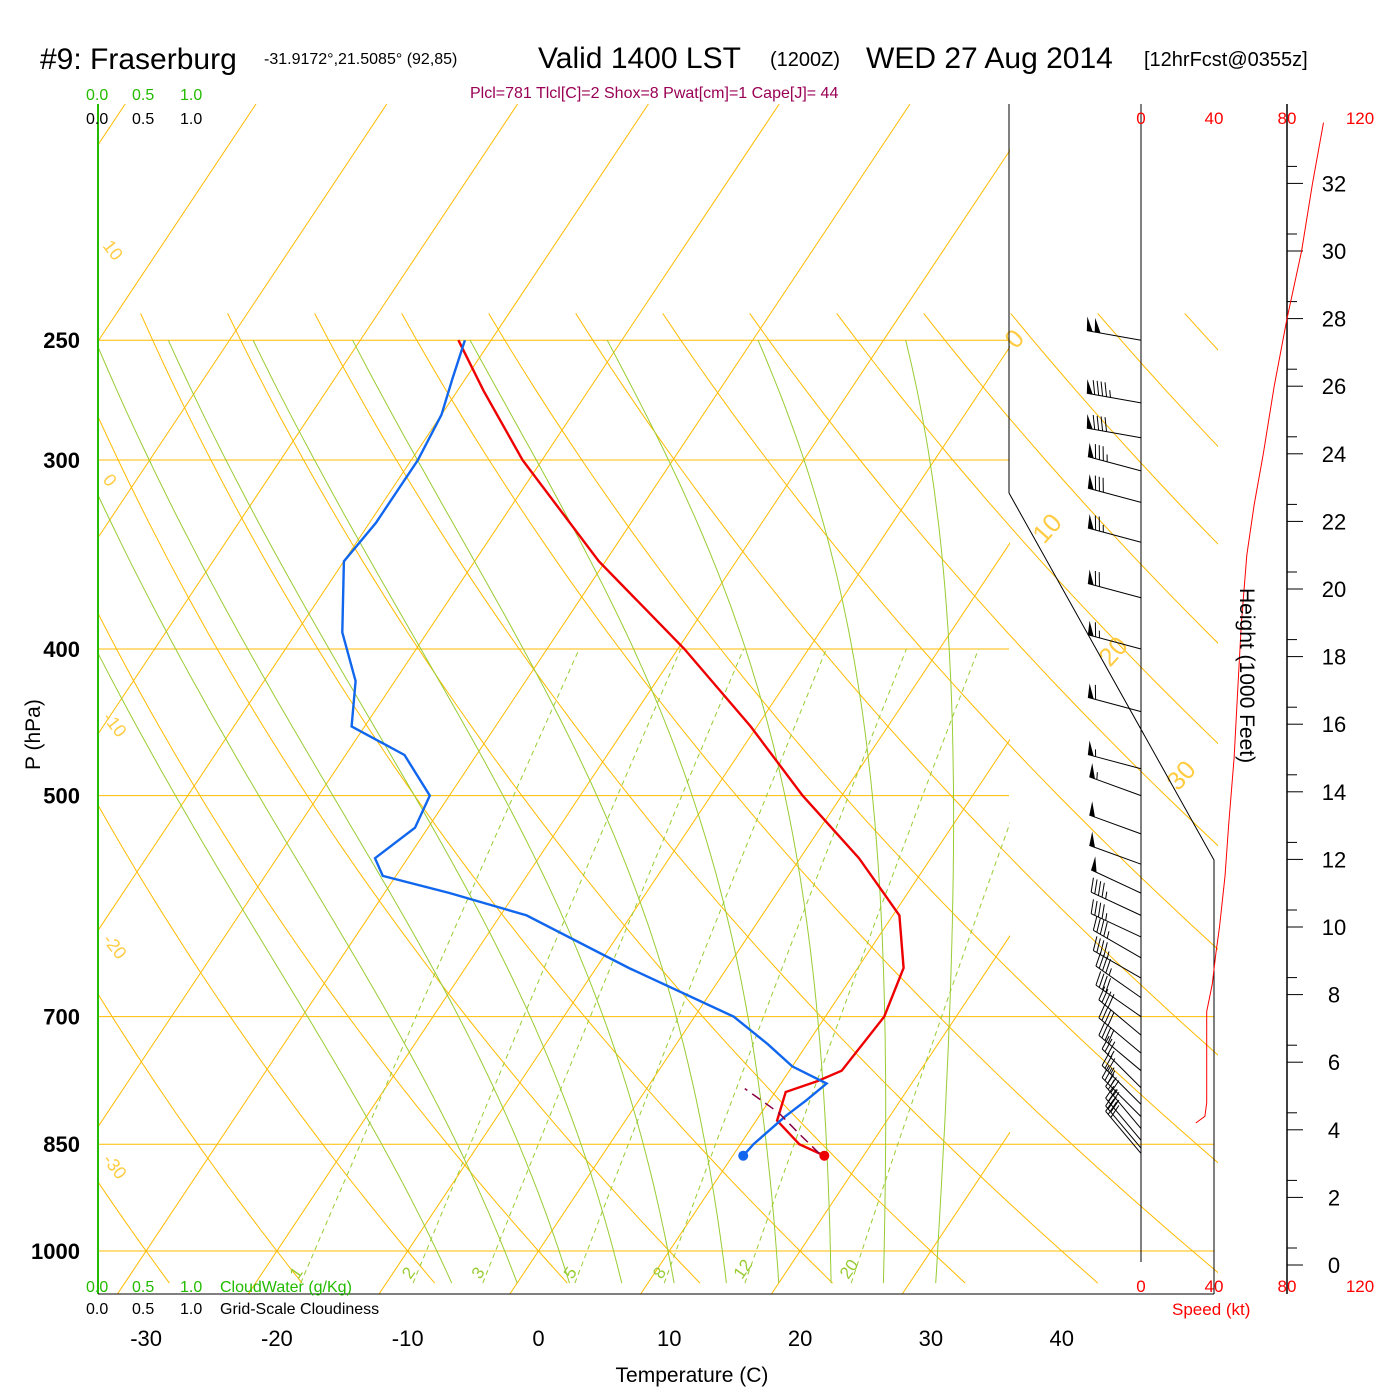 The image size is (1400, 1400). Describe the element at coordinates (97, 119) in the screenshot. I see `cloudiness-top-tick-0: 0.0` at that location.